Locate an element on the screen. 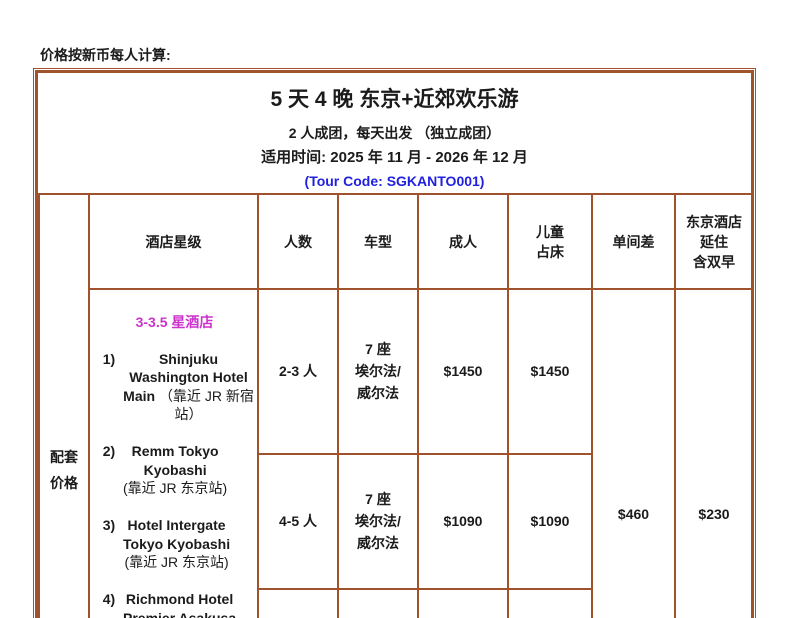 The image size is (789, 618). header-pax: 人数 is located at coordinates (298, 241).